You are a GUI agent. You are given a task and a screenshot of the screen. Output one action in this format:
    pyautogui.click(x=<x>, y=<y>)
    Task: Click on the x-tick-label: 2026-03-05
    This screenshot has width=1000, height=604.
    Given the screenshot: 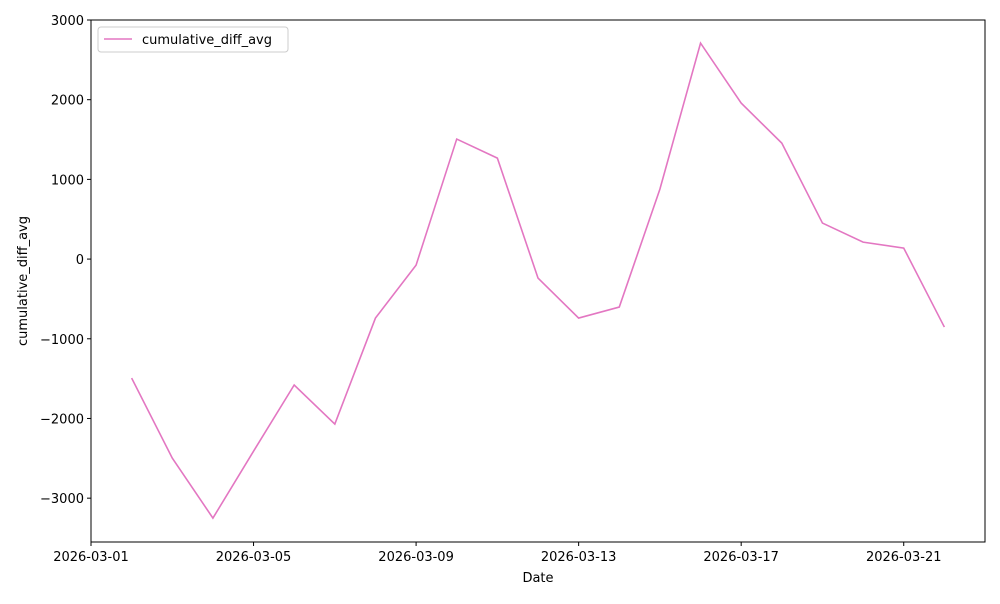 What is the action you would take?
    pyautogui.click(x=254, y=557)
    